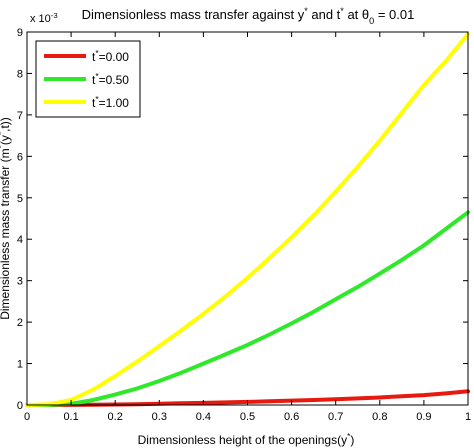 The image size is (474, 448). I want to click on y-axis-label: Dimensionless mass transfer (m*(y*,t)), so click(6, 218).